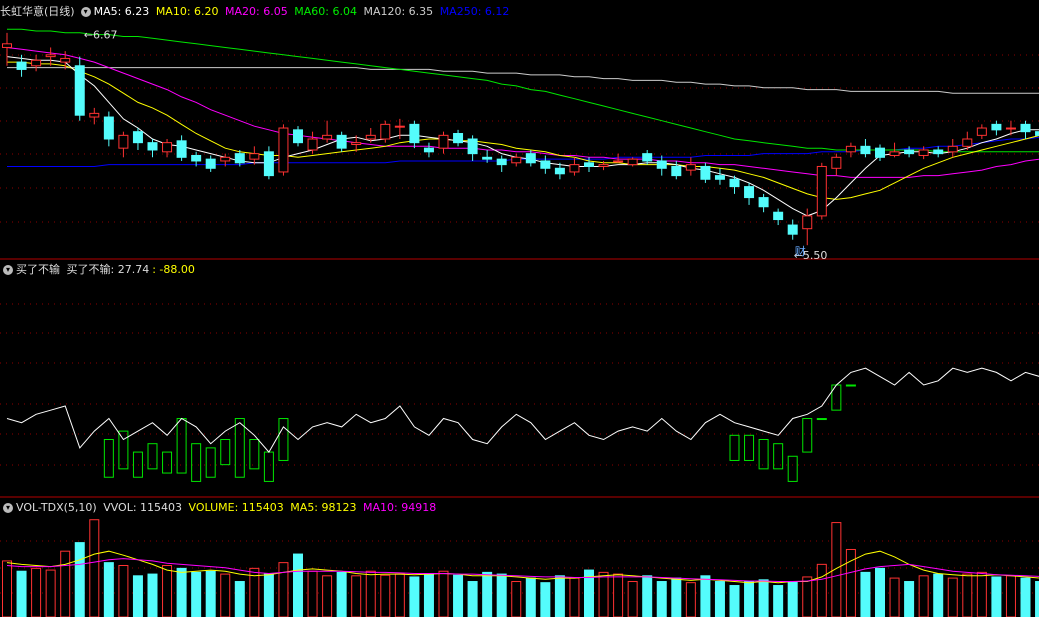 The height and width of the screenshot is (617, 1039). What do you see at coordinates (38, 269) in the screenshot?
I see `indicator-name: 买了不输` at bounding box center [38, 269].